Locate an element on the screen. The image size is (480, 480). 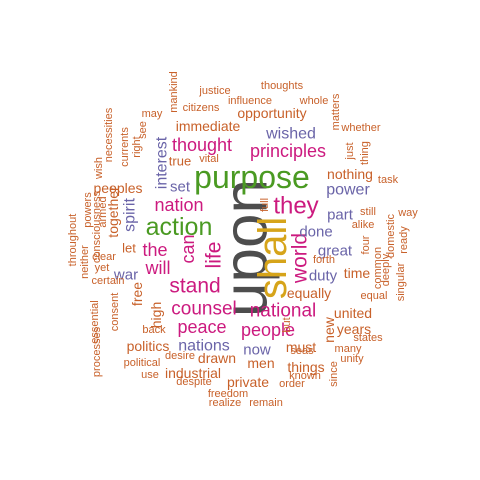
word-years: years is located at coordinates (354, 329).